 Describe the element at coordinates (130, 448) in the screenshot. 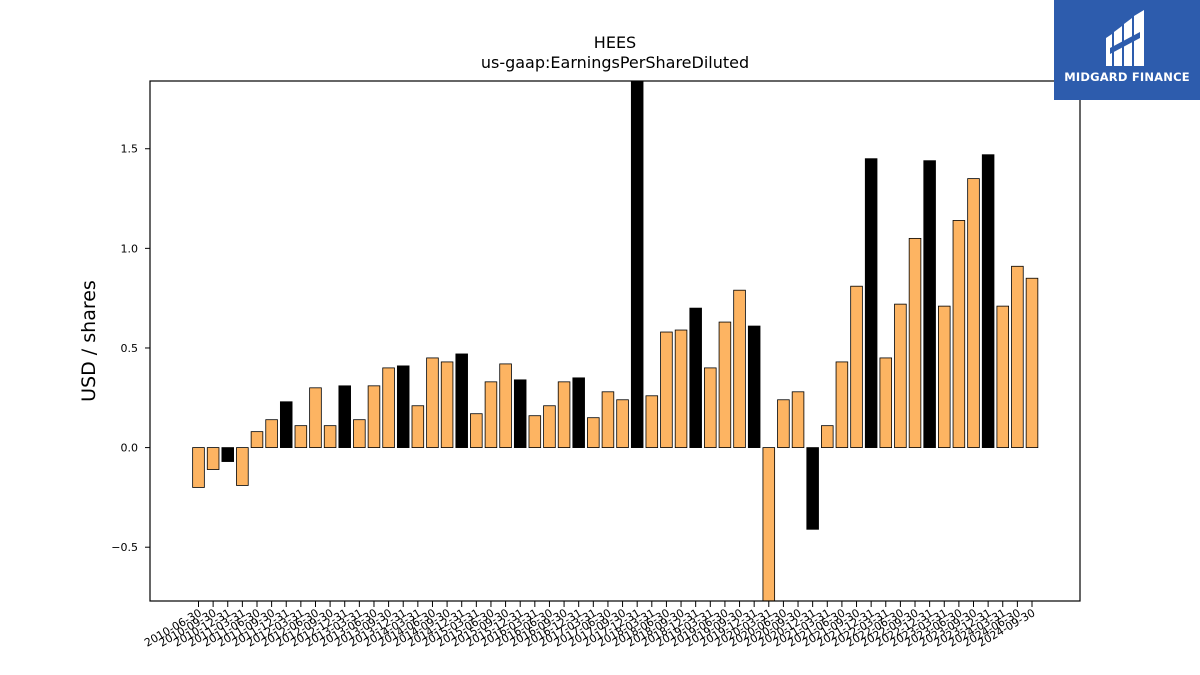

I see `y-tick-label: 0.0` at that location.